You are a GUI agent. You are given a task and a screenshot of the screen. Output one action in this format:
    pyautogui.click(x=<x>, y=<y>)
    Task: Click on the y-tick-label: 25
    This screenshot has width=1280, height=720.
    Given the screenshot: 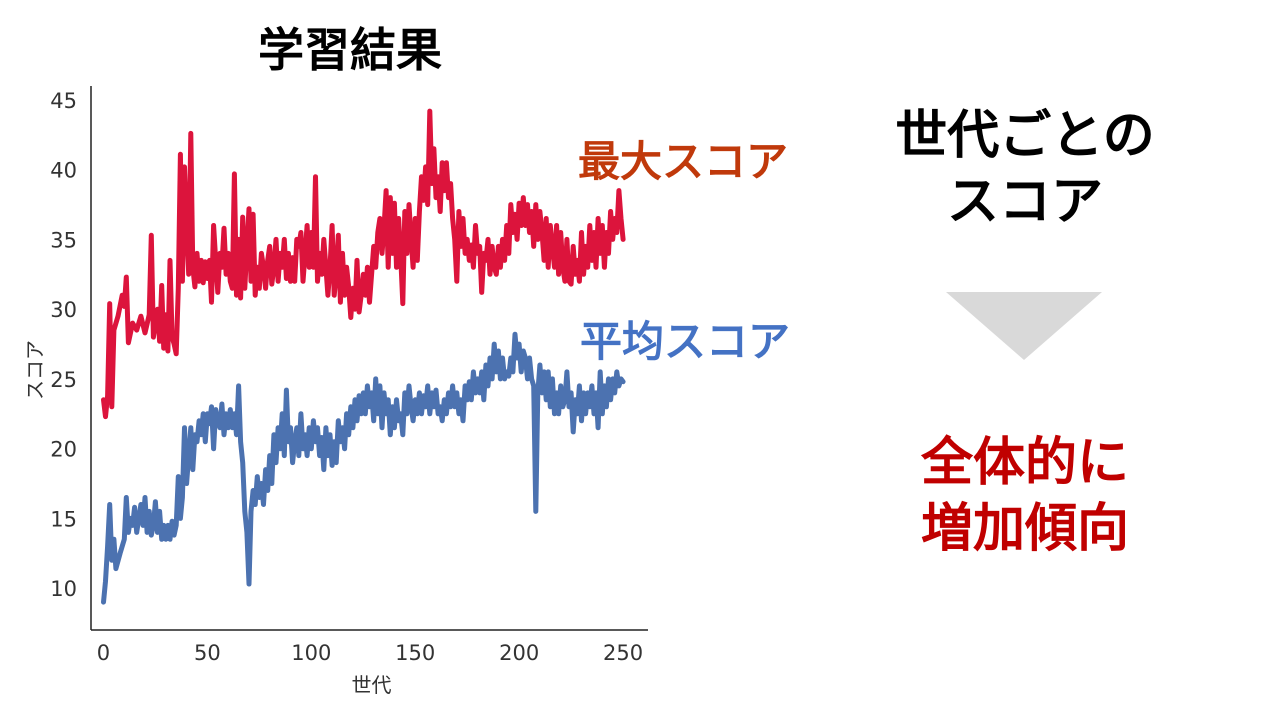 What is the action you would take?
    pyautogui.click(x=63, y=380)
    